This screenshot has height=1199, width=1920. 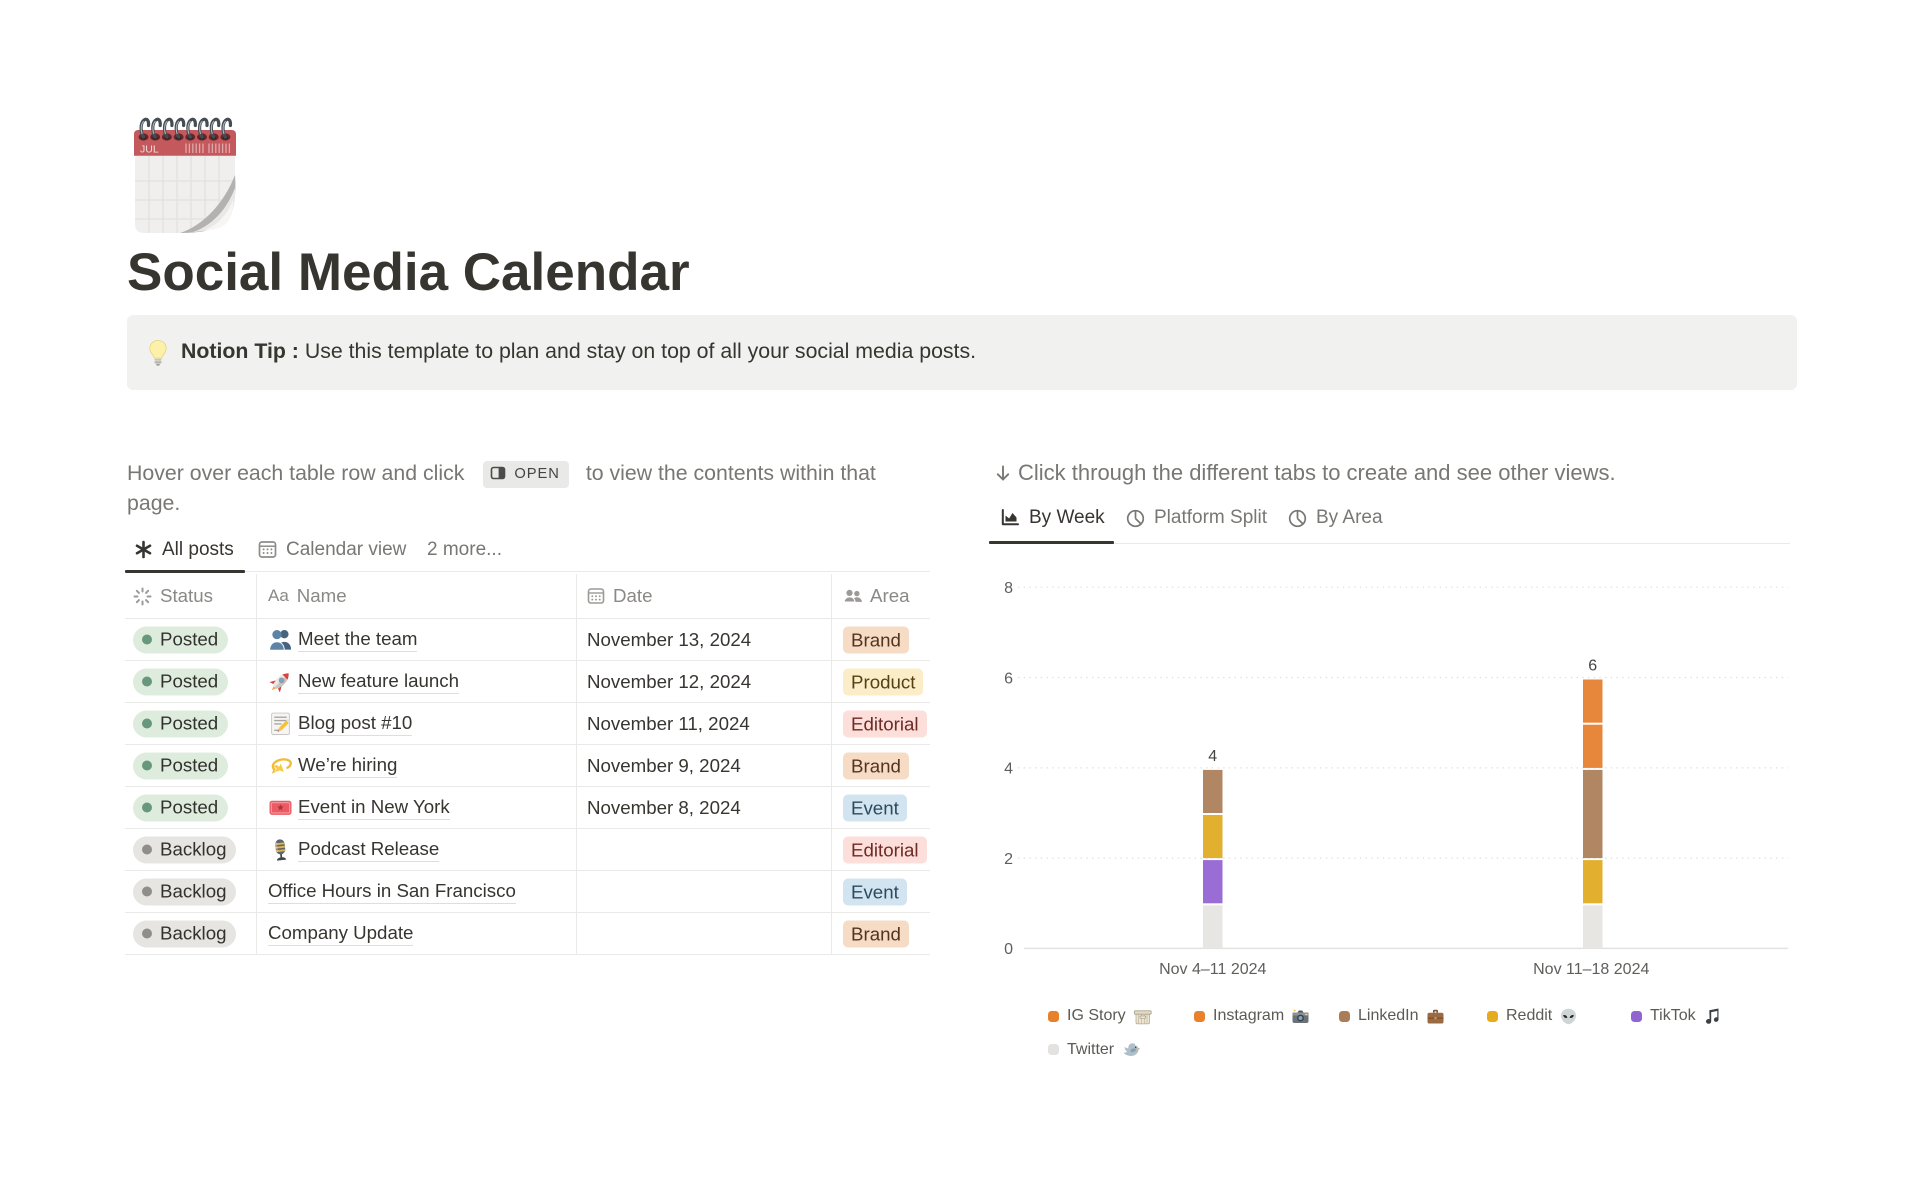 What do you see at coordinates (1008, 949) in the screenshot?
I see `svg-text: 0` at bounding box center [1008, 949].